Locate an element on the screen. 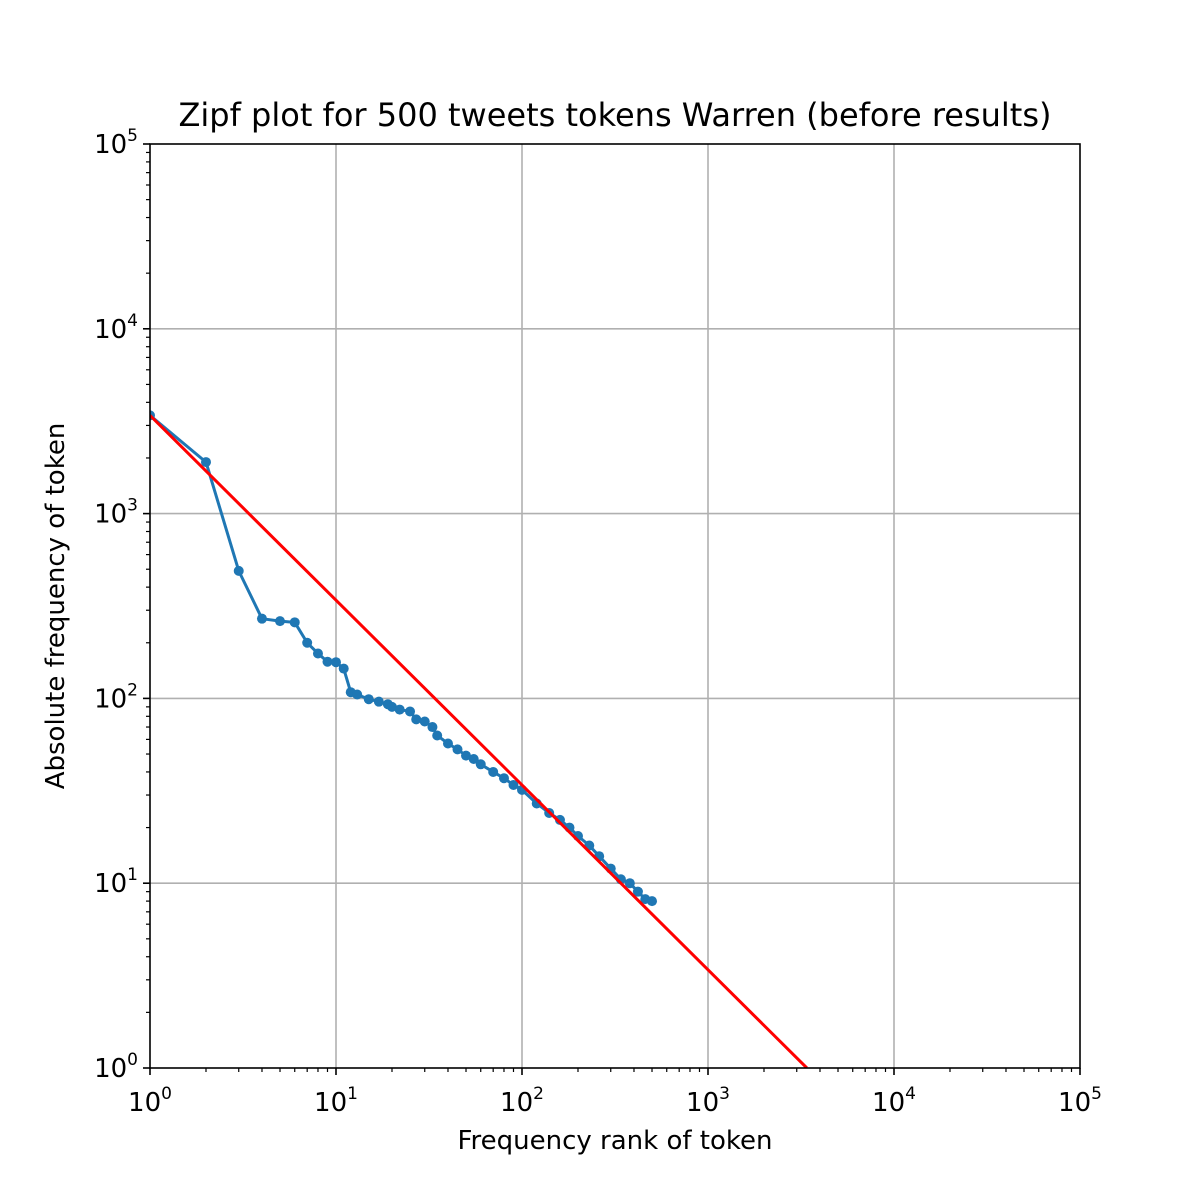 The image size is (1200, 1200). x-tick-label: 10⁴ is located at coordinates (894, 1101).